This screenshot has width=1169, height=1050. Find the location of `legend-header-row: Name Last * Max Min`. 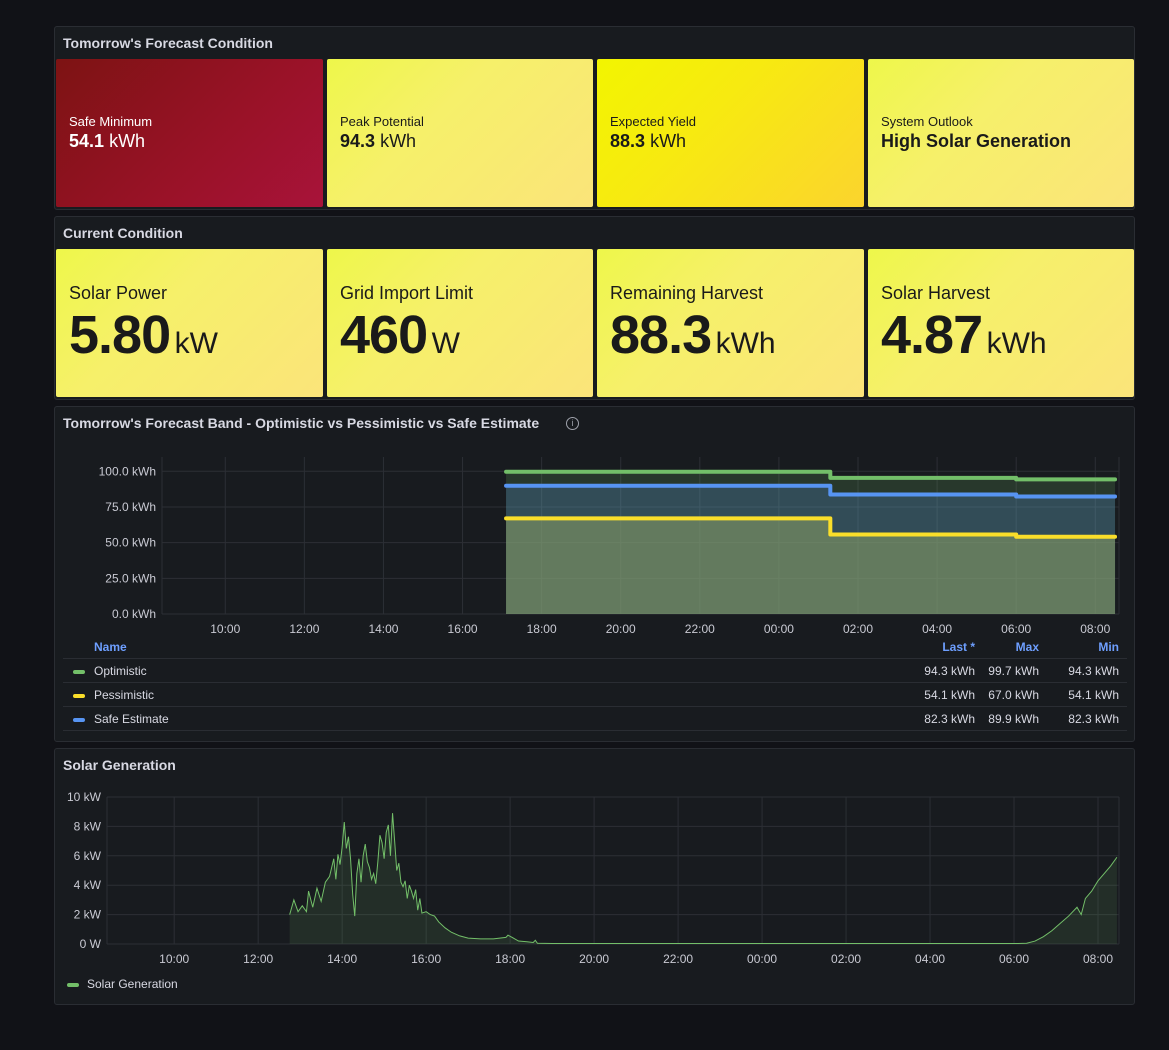

legend-header-row: Name Last * Max Min is located at coordinates (595, 647).